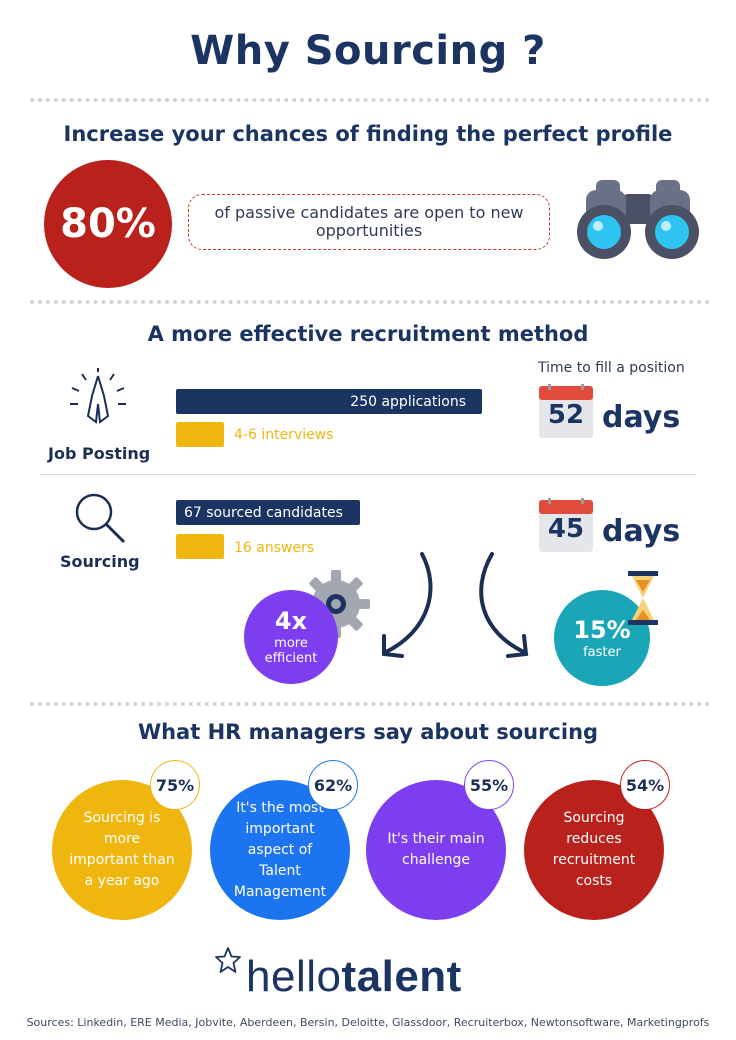 Image resolution: width=736 pixels, height=1040 pixels. I want to click on star-icon, so click(228, 960).